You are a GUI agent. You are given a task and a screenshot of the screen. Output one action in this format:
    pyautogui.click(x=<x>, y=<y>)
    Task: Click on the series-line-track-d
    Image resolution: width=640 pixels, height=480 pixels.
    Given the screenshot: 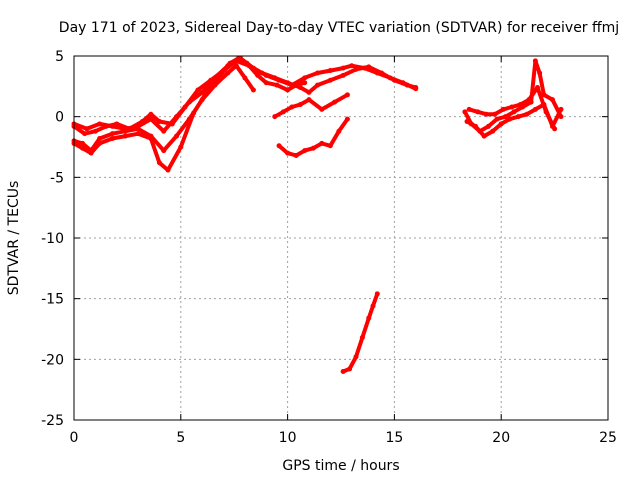 What is the action you would take?
    pyautogui.click(x=245, y=97)
    